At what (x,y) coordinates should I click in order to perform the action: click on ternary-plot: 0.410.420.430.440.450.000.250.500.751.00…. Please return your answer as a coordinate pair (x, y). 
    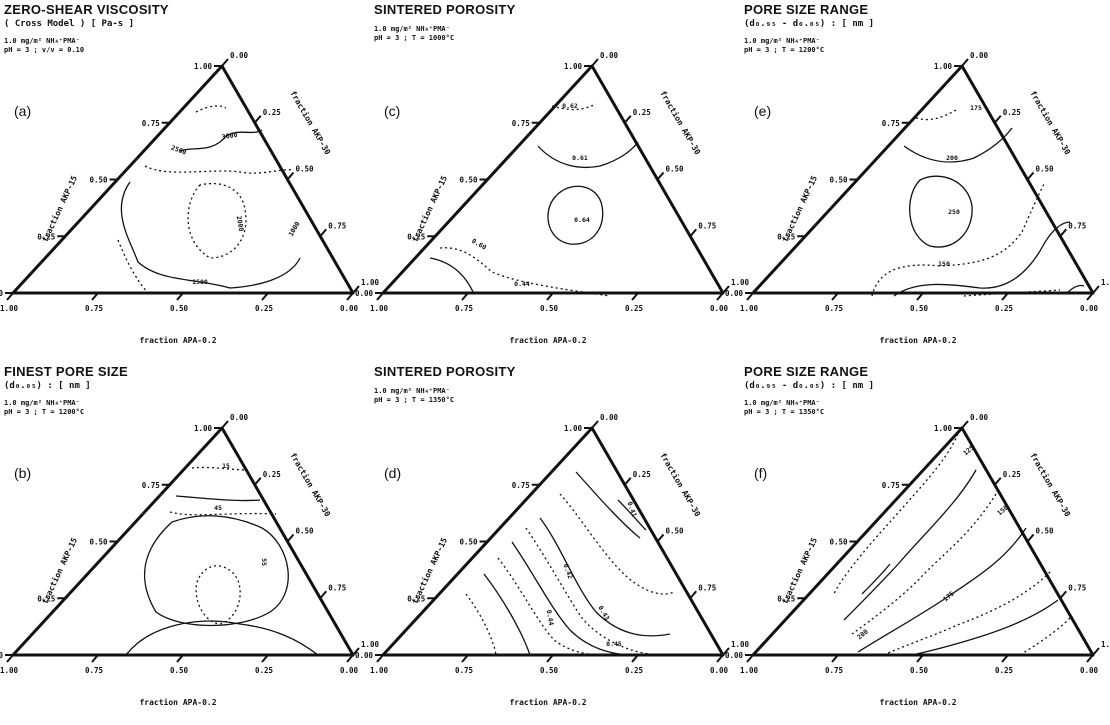
    Looking at the image, I should click on (552, 560).